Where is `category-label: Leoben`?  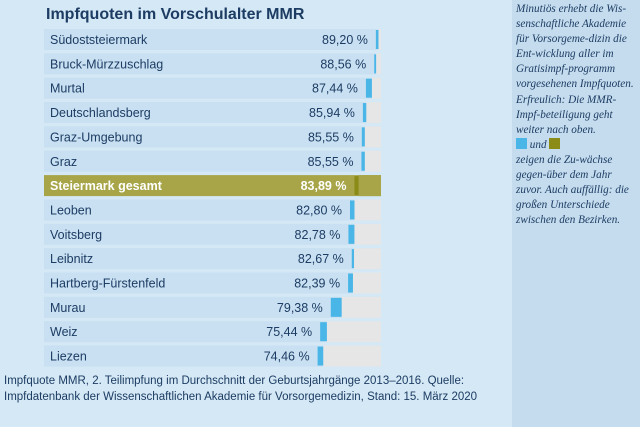
category-label: Leoben is located at coordinates (71, 210).